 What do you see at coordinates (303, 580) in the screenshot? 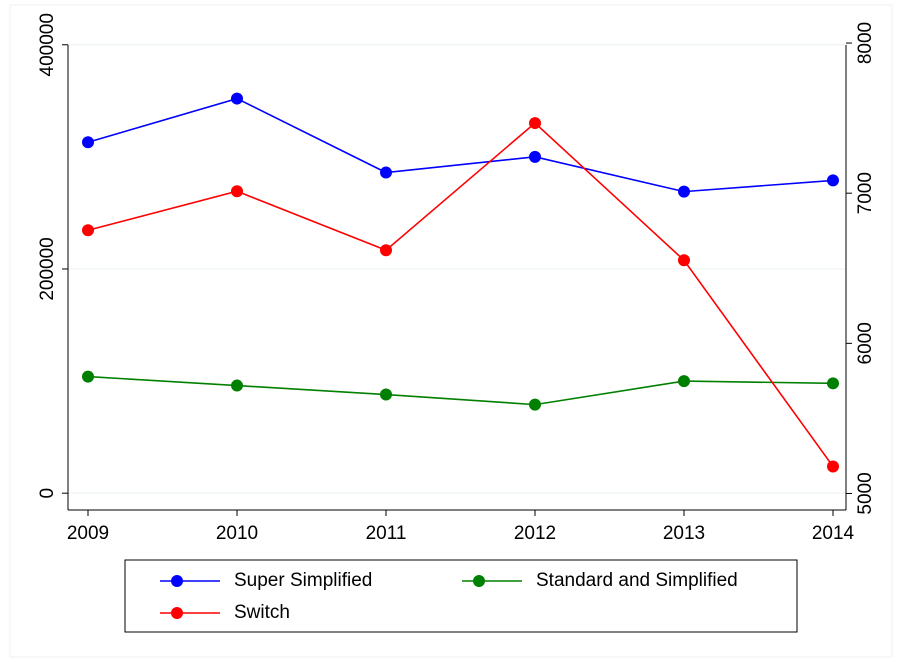
I see `legend-label: Super Simplified` at bounding box center [303, 580].